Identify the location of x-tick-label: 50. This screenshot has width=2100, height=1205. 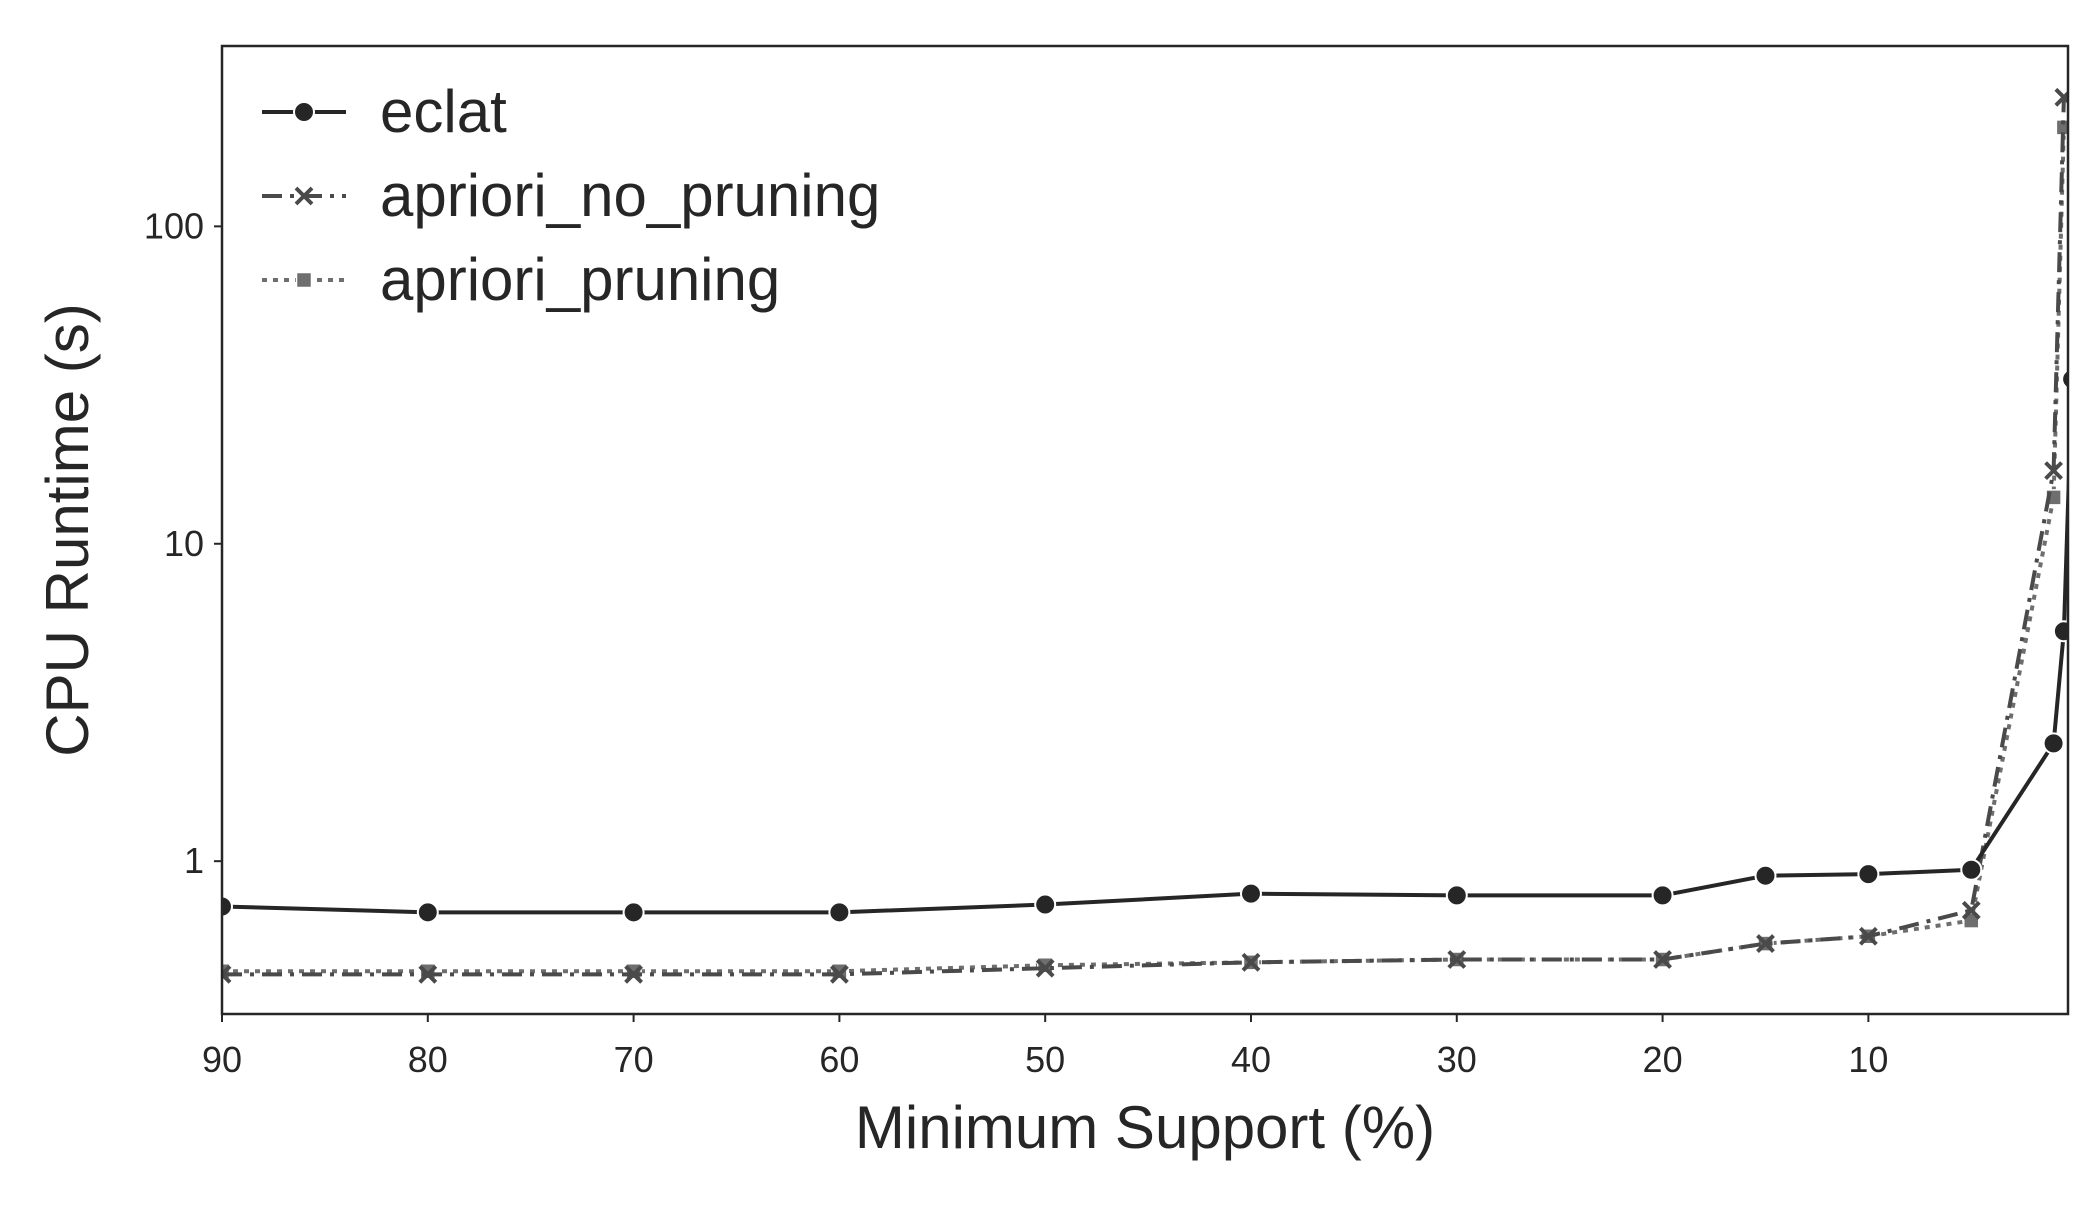
(1045, 1059).